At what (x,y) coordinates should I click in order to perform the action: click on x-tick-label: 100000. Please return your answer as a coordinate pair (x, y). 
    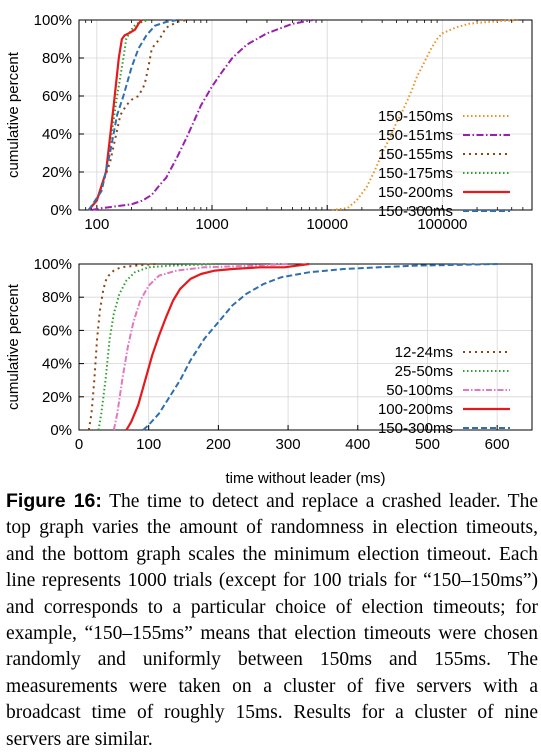
    Looking at the image, I should click on (442, 224).